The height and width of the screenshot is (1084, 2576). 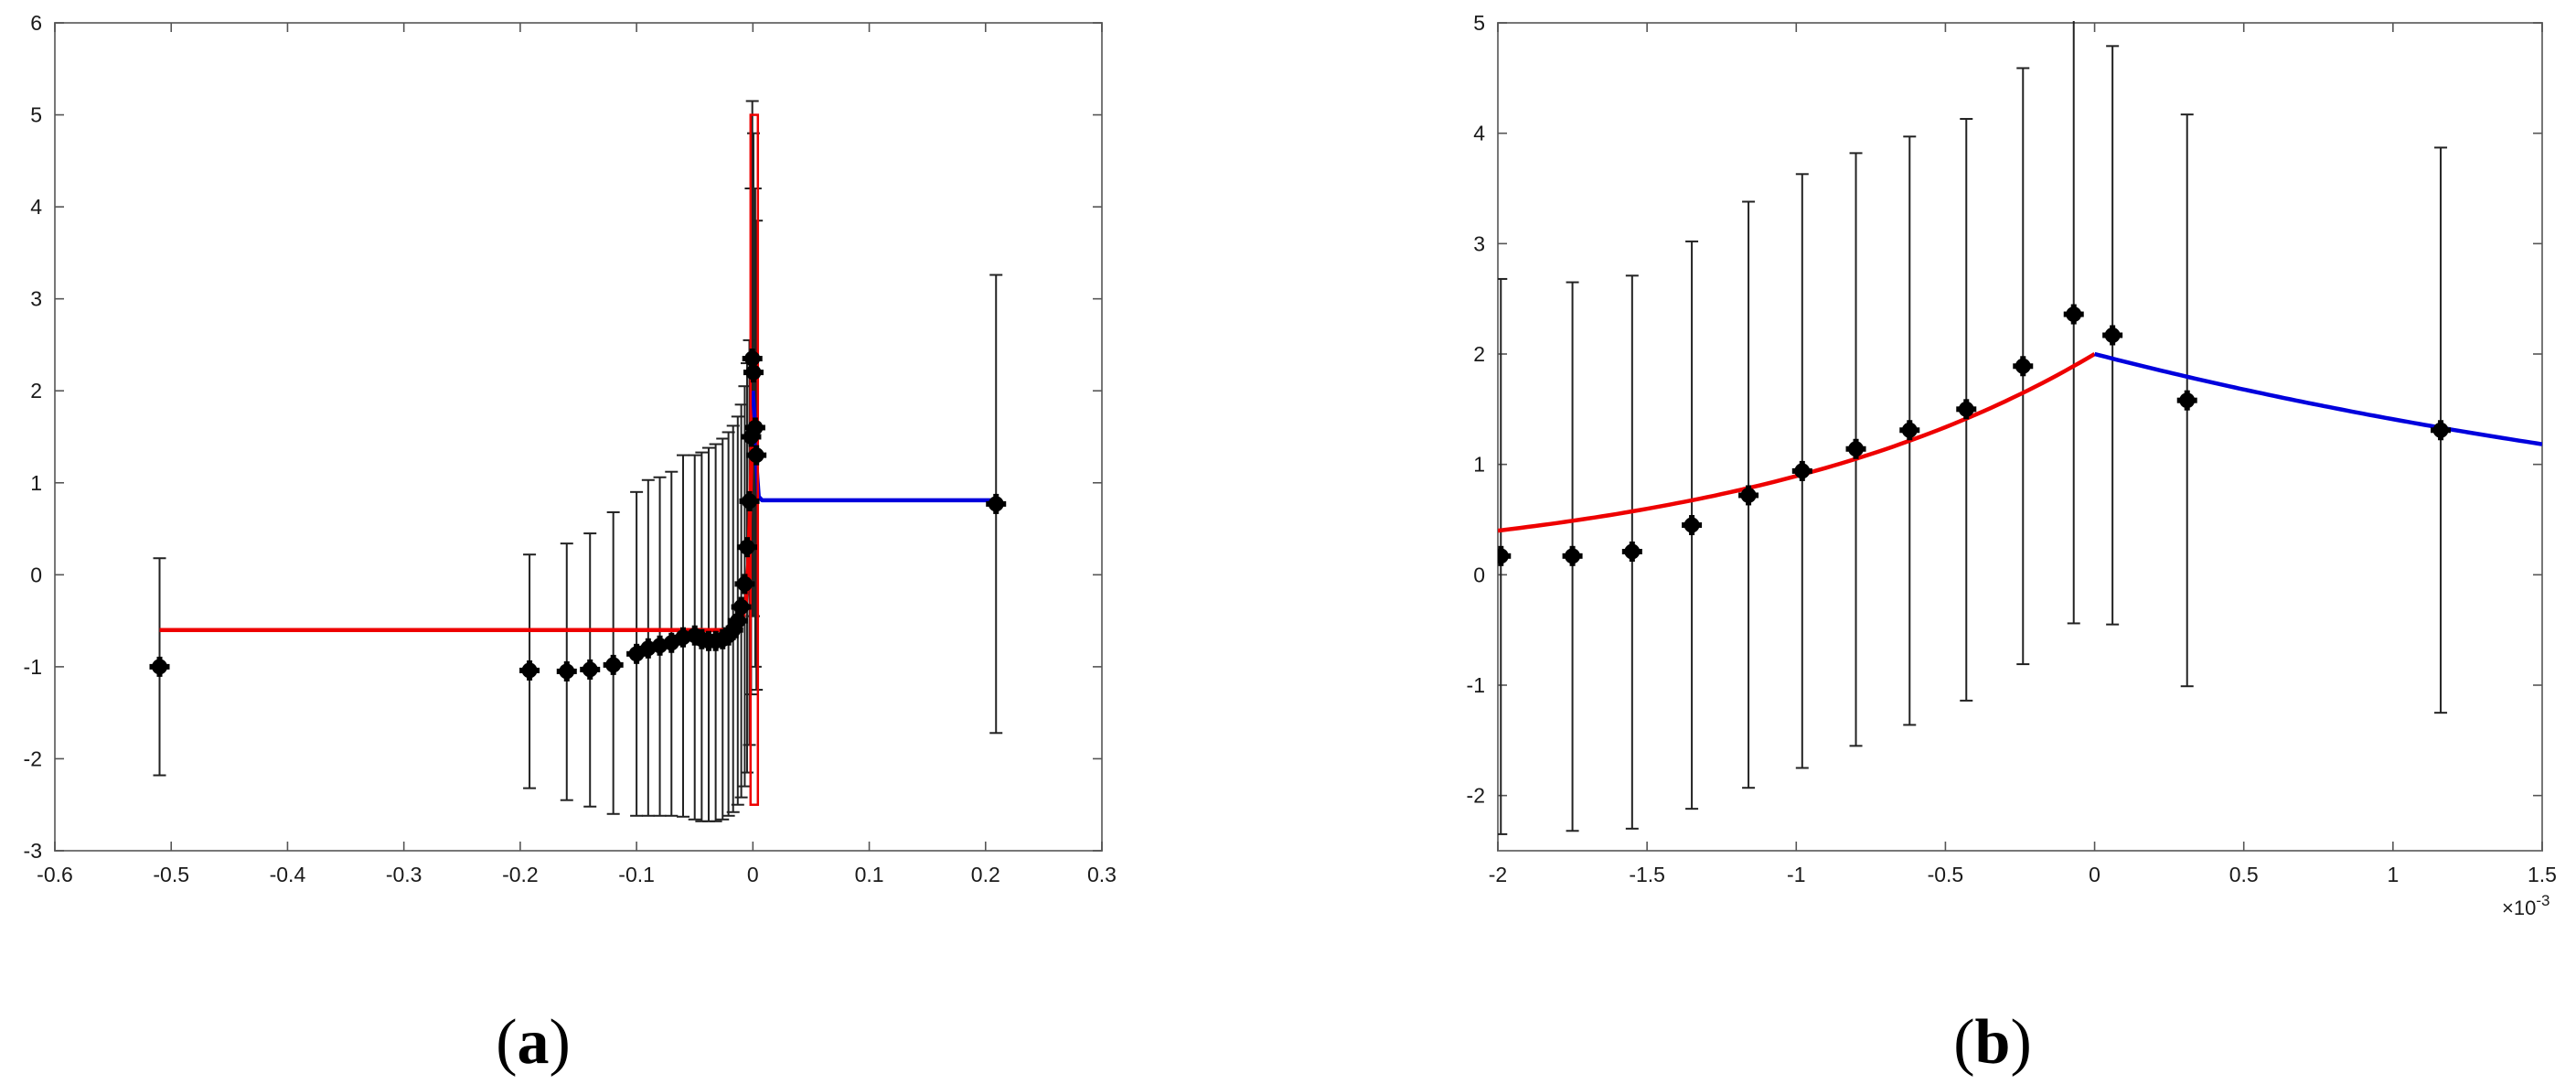 I want to click on x-tick-label: -0.1, so click(x=636, y=874).